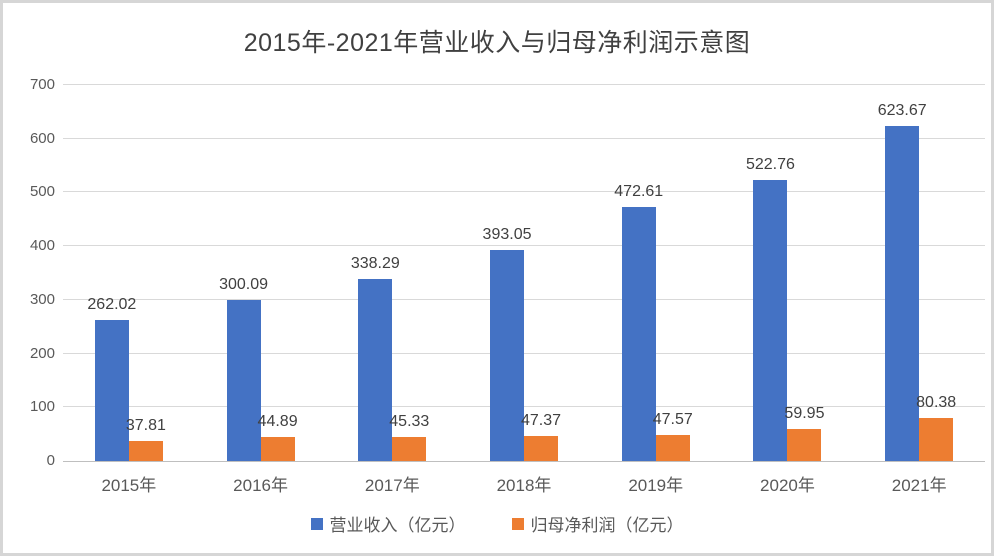 The width and height of the screenshot is (994, 556). Describe the element at coordinates (260, 485) in the screenshot. I see `x-label-2016年: 2016年` at that location.